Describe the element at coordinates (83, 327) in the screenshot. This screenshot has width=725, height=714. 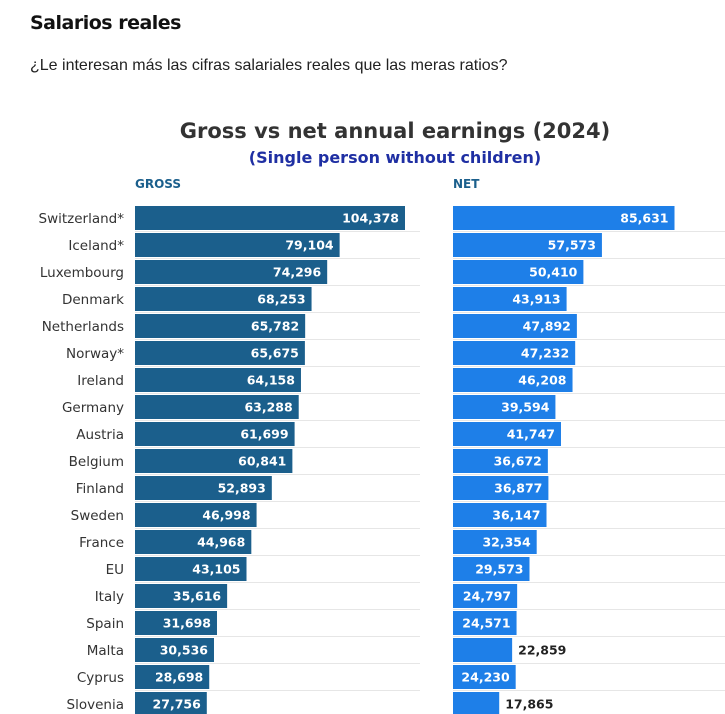
I see `category-label: Netherlands` at that location.